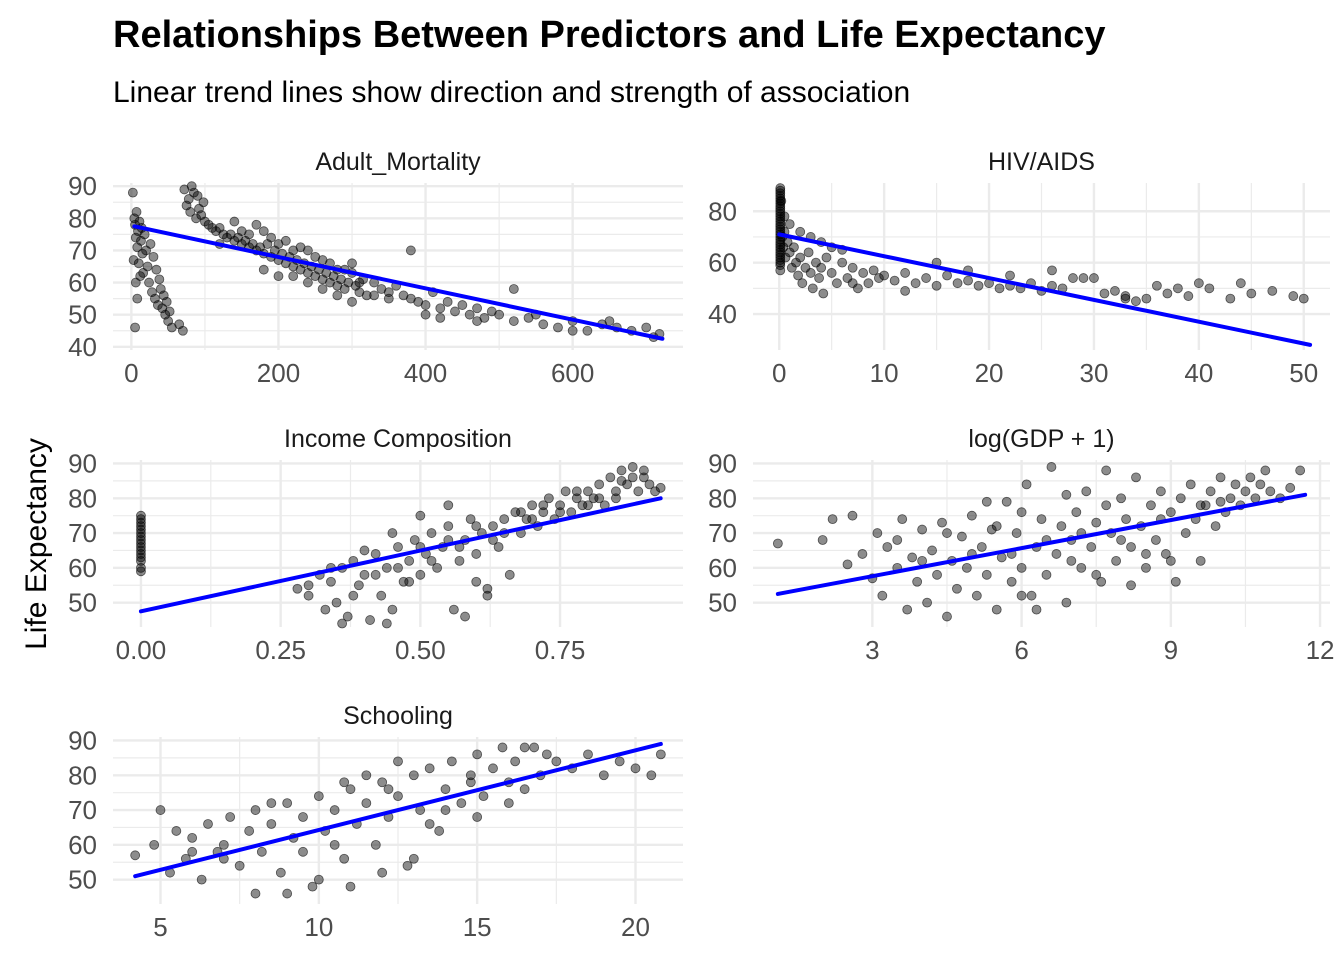 Image resolution: width=1344 pixels, height=960 pixels. I want to click on facet-panel: 5 10 15 20 50 60 70 80 90 Schooling, so click(375, 822).